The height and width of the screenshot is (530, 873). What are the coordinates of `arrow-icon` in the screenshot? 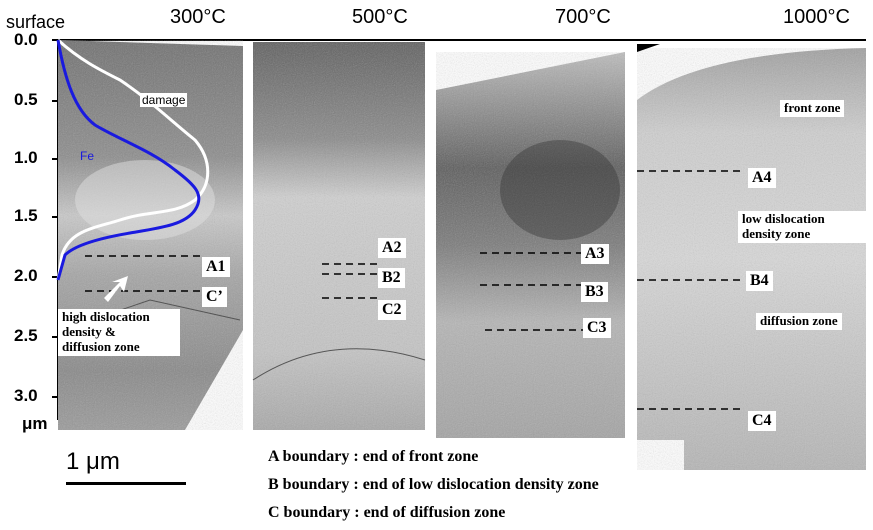 It's located at (116, 289).